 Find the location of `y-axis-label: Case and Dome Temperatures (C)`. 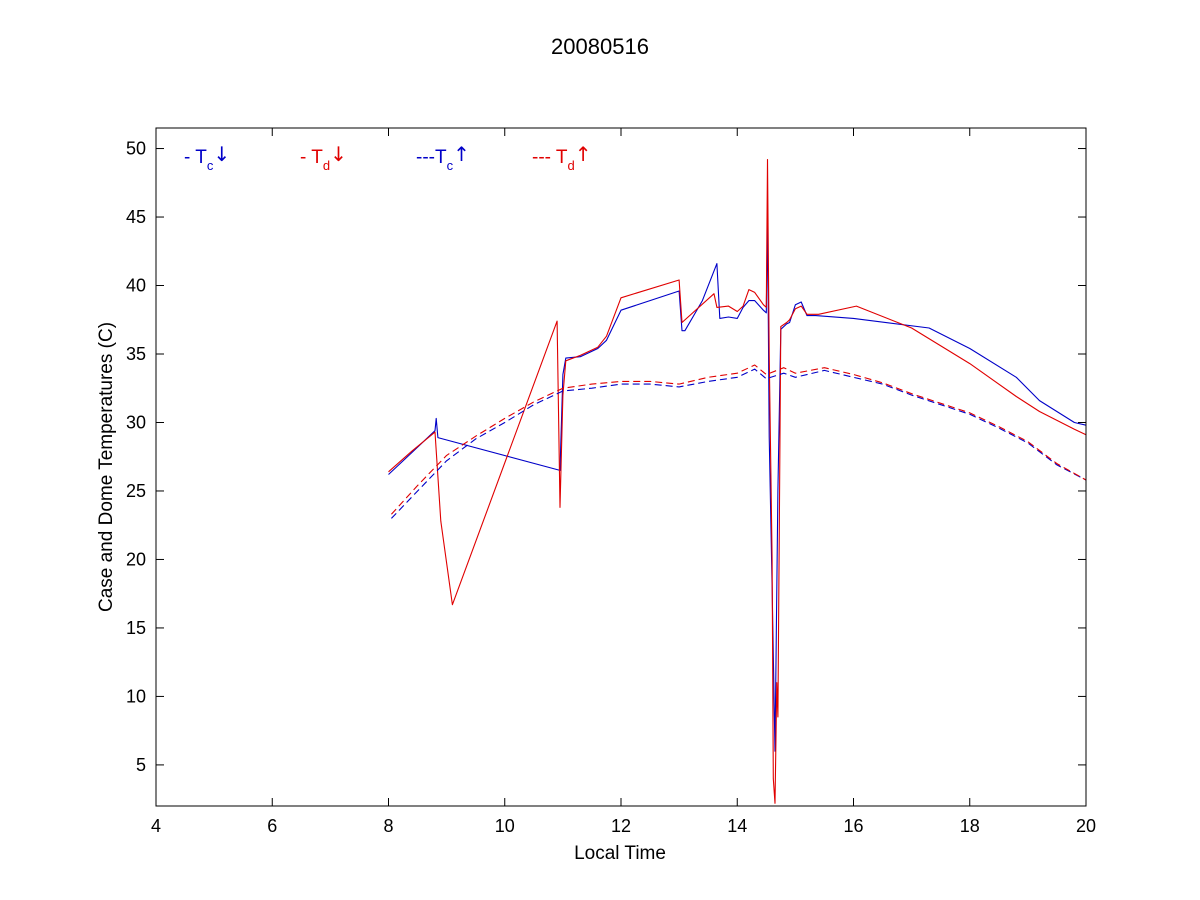

y-axis-label: Case and Dome Temperatures (C) is located at coordinates (106, 467).